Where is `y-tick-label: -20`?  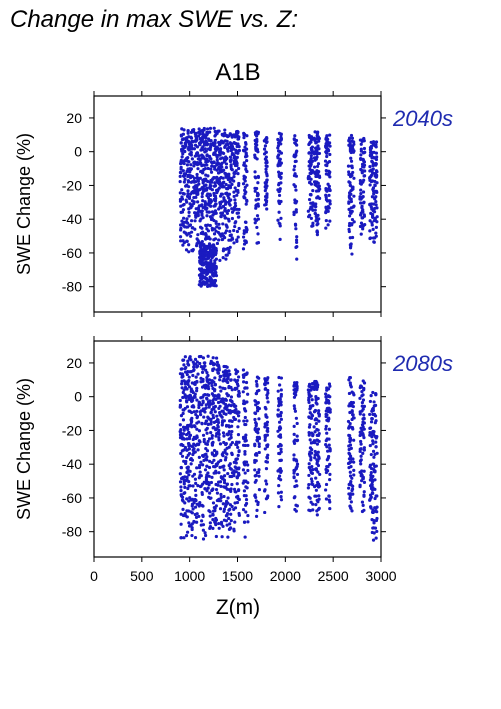
y-tick-label: -20 is located at coordinates (72, 430).